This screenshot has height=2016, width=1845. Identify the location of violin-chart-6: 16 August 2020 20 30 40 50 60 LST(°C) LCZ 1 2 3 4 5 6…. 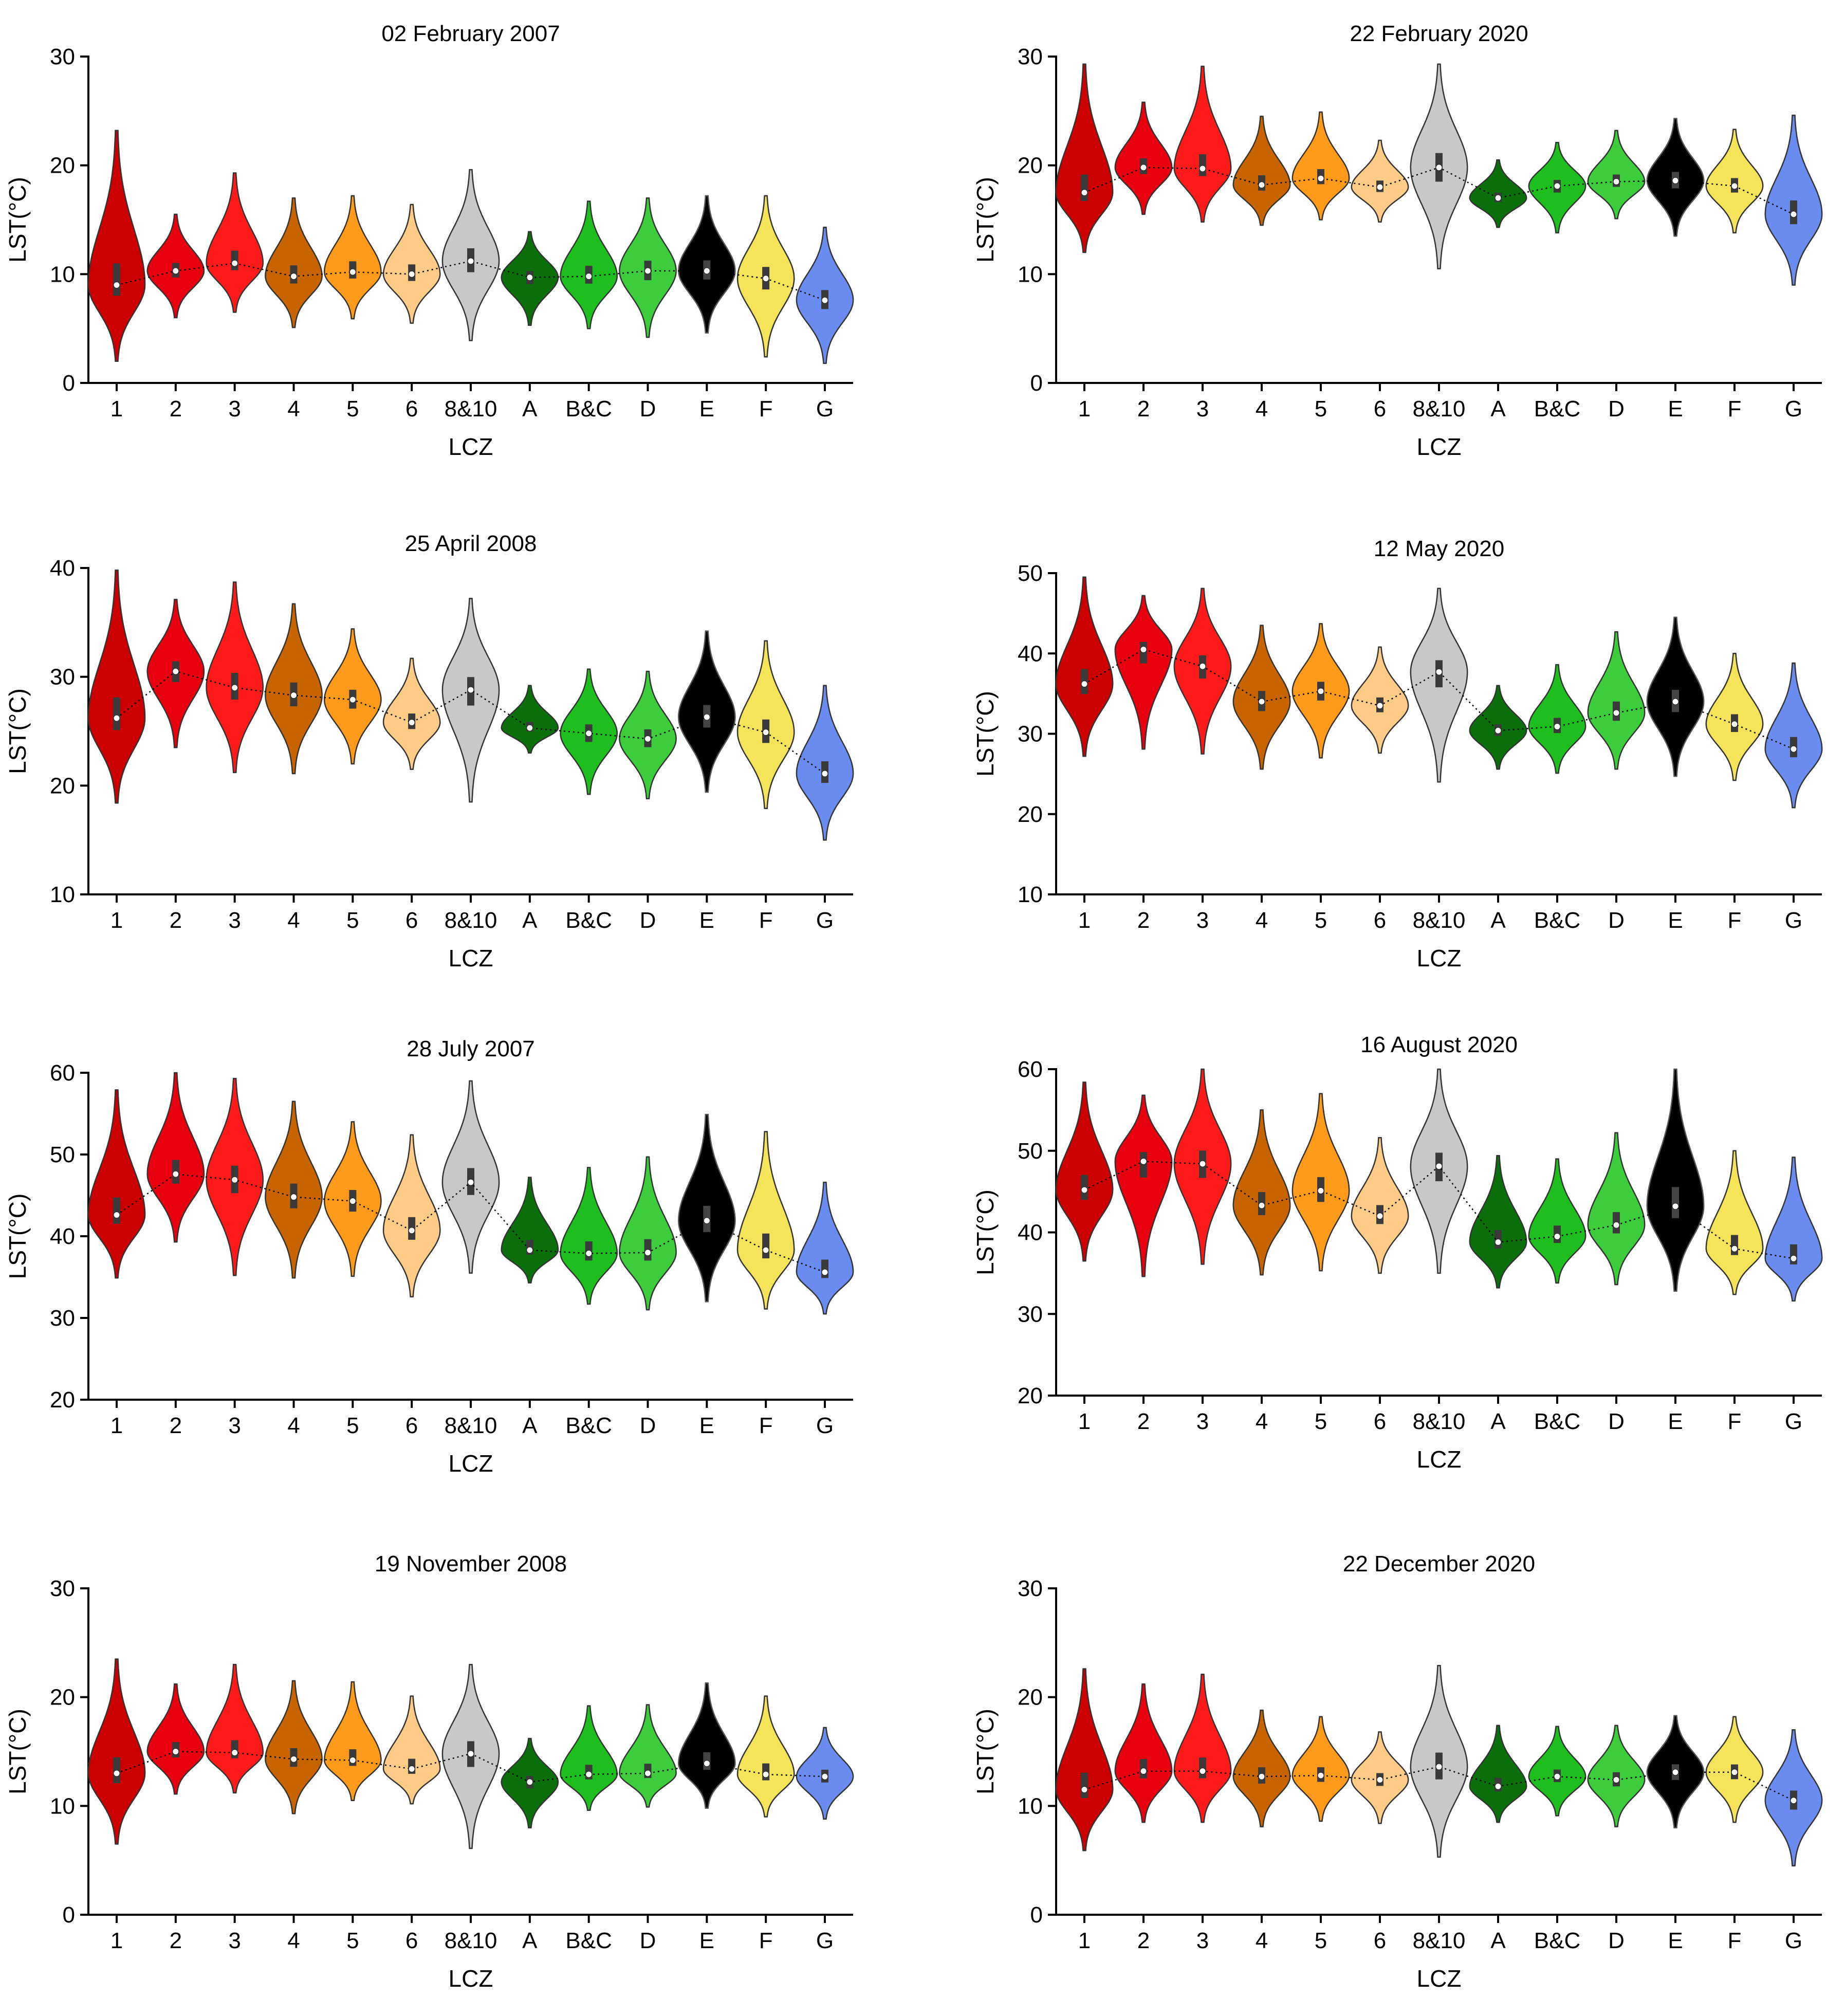
(1397, 1252).